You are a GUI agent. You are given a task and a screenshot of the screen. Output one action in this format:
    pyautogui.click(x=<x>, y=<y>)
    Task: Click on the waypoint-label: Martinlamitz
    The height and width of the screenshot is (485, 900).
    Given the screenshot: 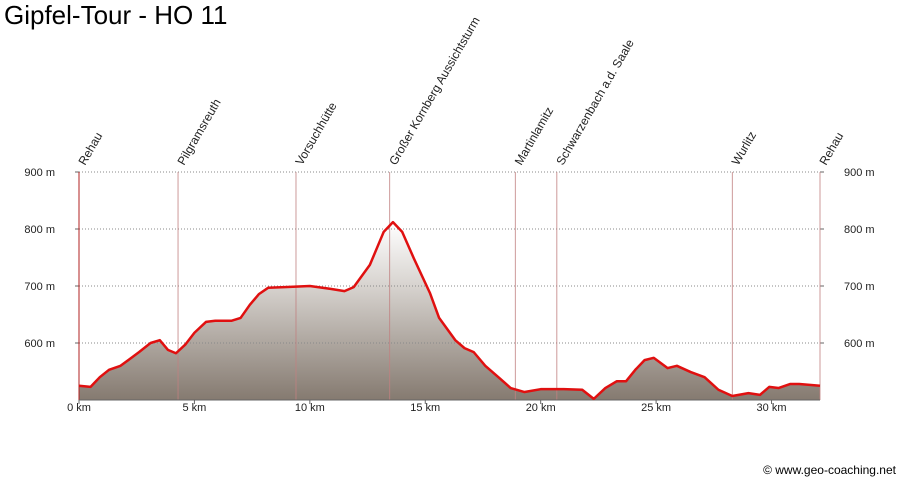 What is the action you would take?
    pyautogui.click(x=534, y=135)
    